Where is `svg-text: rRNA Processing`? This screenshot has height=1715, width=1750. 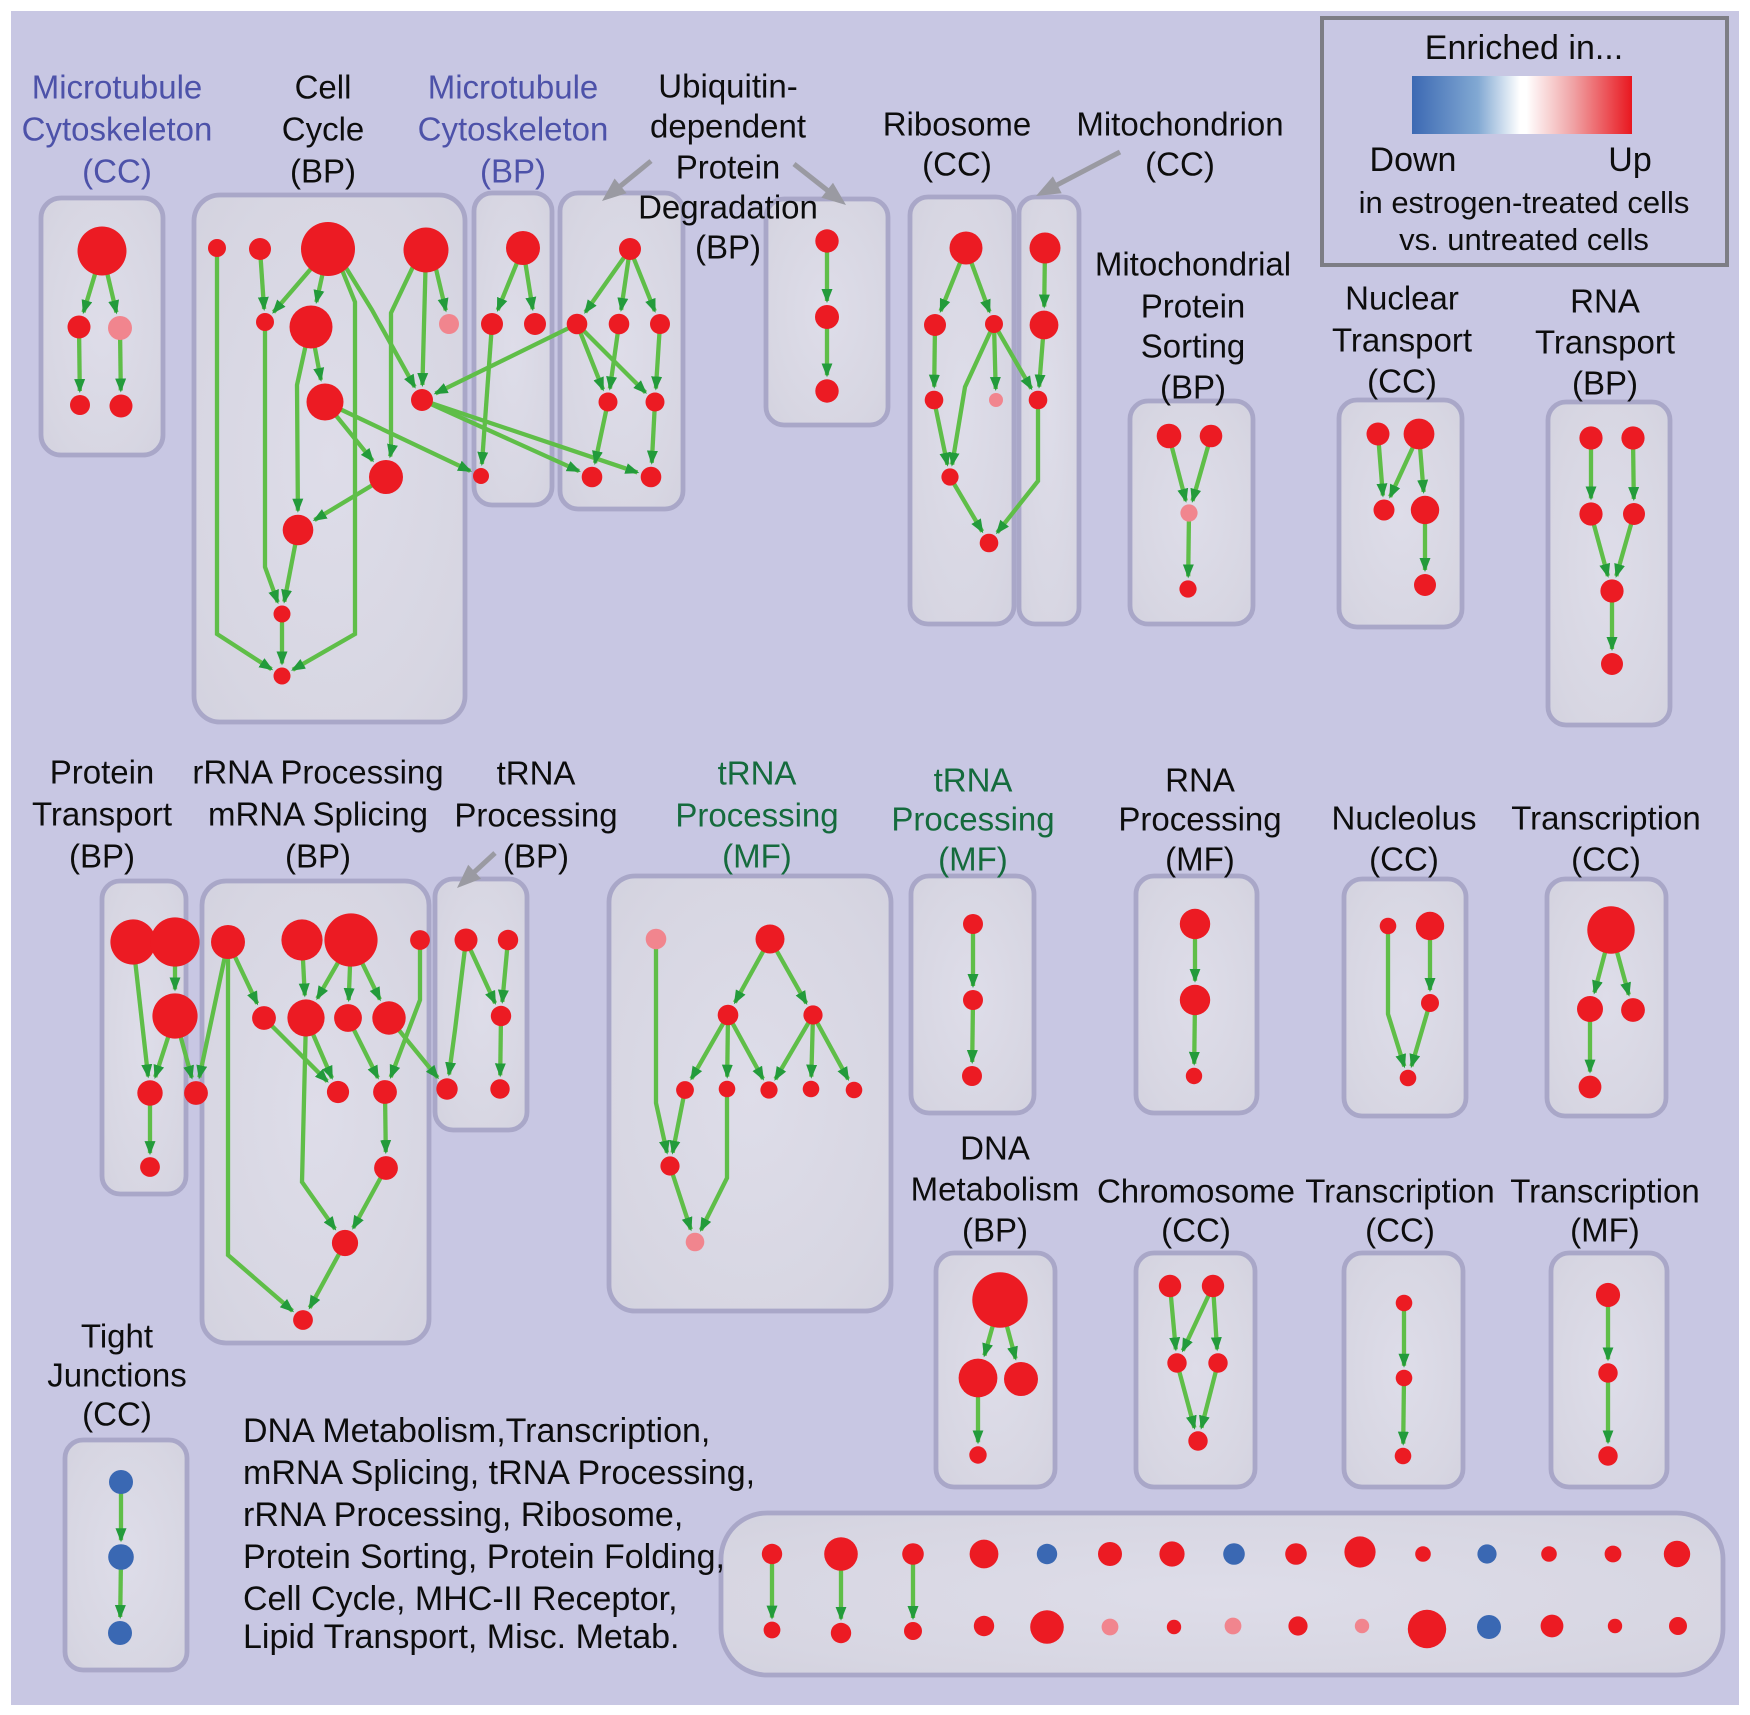
svg-text: rRNA Processing is located at coordinates (317, 772).